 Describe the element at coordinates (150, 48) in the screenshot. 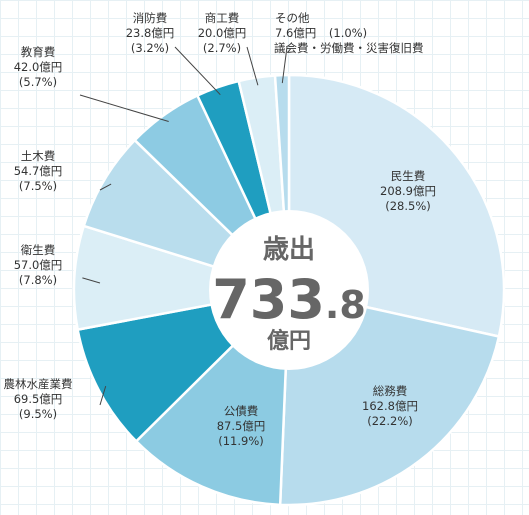

I see `label-shobo-percent_text: (3.2%)` at that location.